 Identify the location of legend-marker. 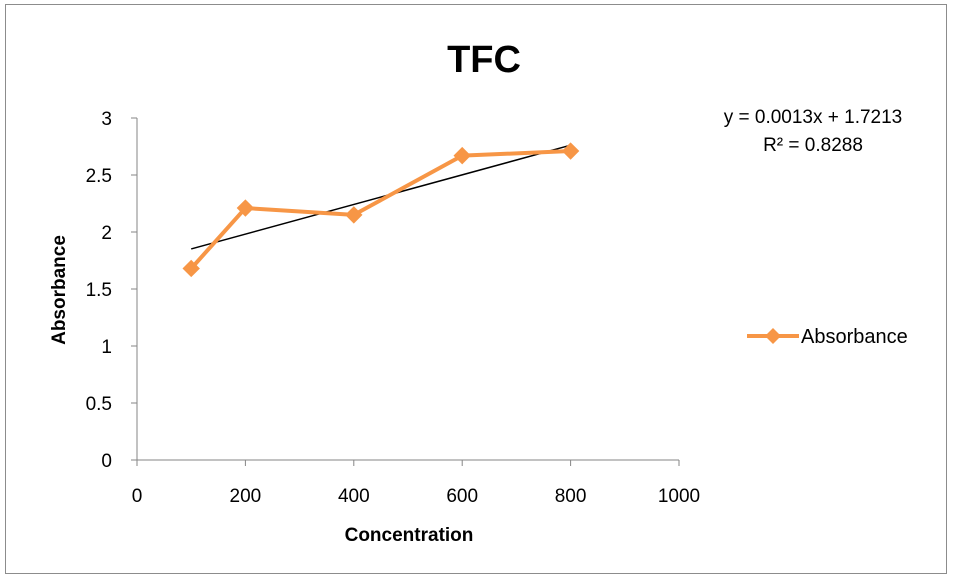
(773, 336).